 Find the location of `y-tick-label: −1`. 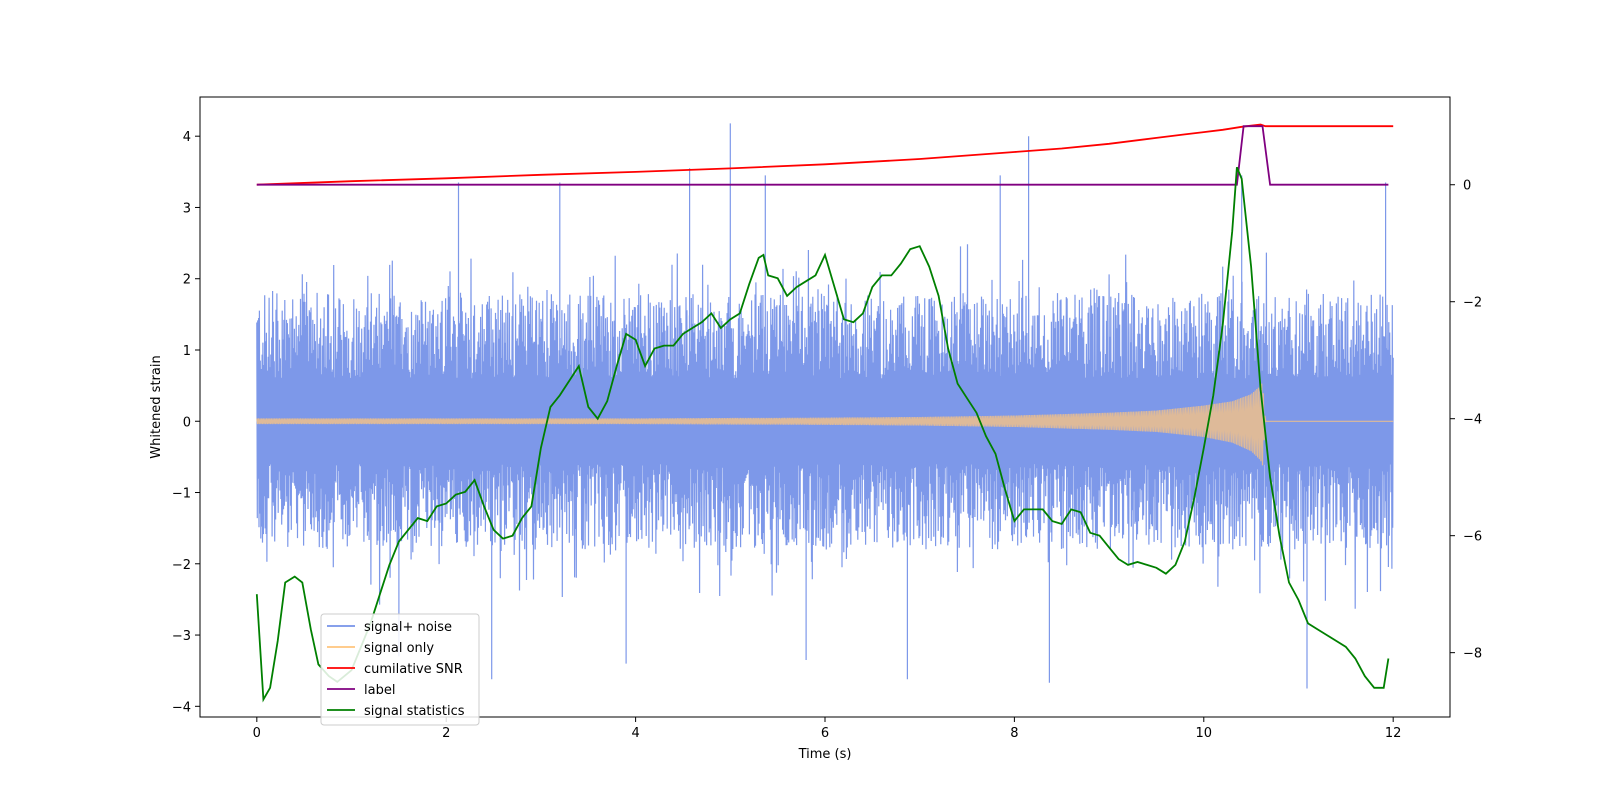

y-tick-label: −1 is located at coordinates (181, 494).